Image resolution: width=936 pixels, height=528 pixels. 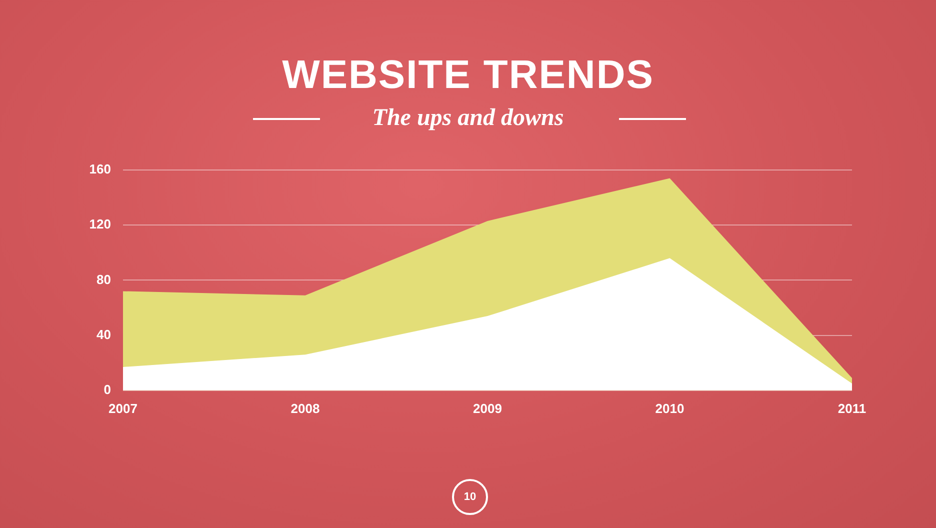 I want to click on x-tick-label: 2010, so click(x=669, y=408).